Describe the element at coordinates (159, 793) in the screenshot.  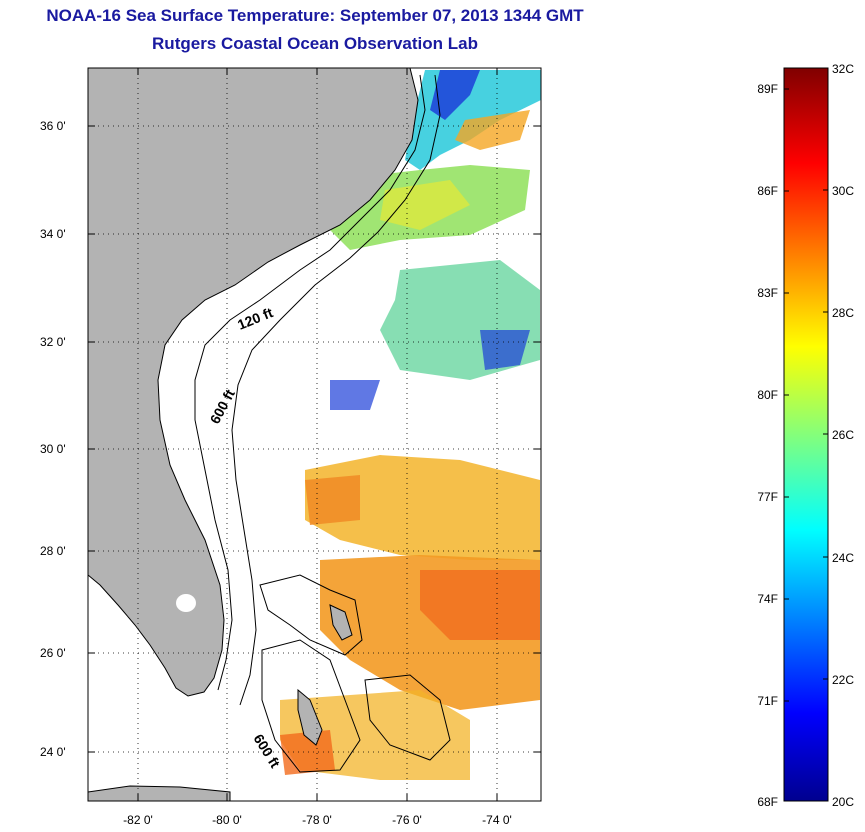
I see `land-cuba` at that location.